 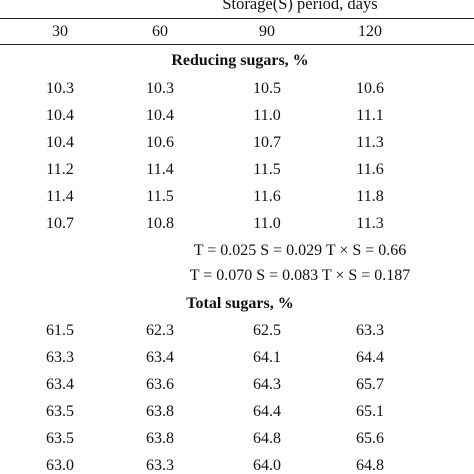 What do you see at coordinates (240, 60) in the screenshot?
I see `section-title-reducing-sugars: Reducing sugars, %` at bounding box center [240, 60].